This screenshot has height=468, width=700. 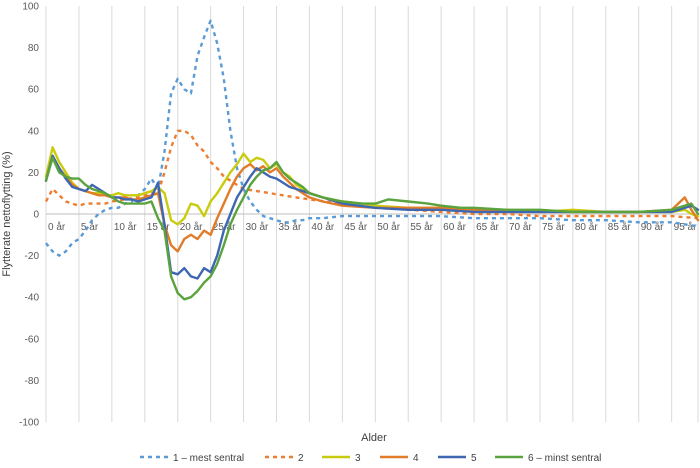 I want to click on legend-label-3: 3, so click(x=358, y=458).